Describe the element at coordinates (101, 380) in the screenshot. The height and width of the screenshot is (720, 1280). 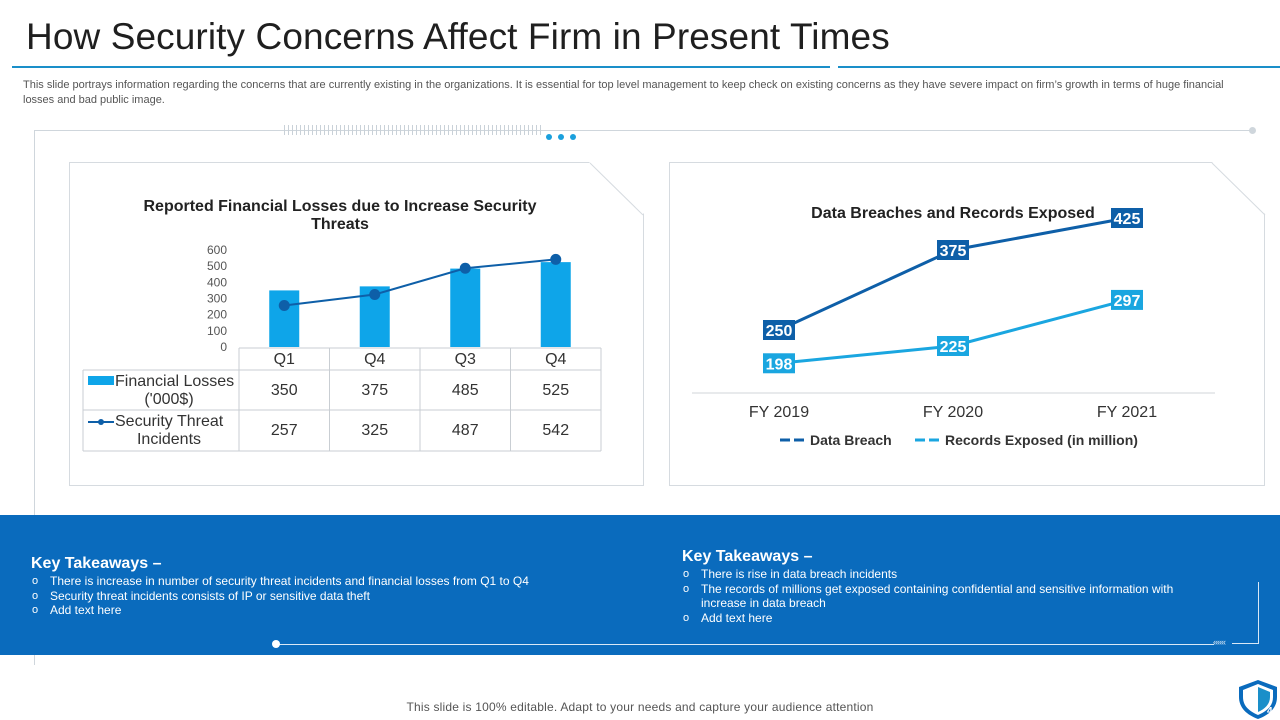
I see `legend-bar-swatch` at that location.